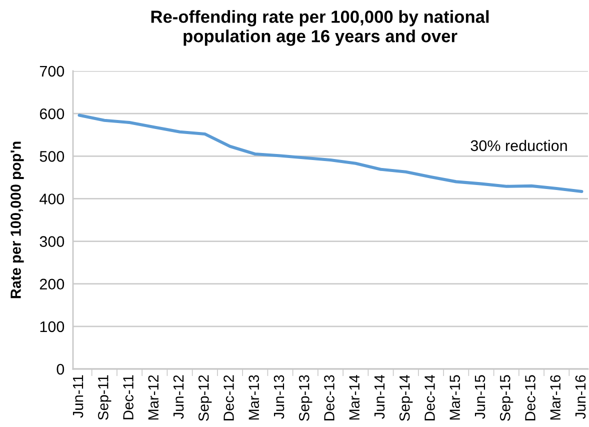  What do you see at coordinates (52, 199) in the screenshot?
I see `y-tick-label: 400` at bounding box center [52, 199].